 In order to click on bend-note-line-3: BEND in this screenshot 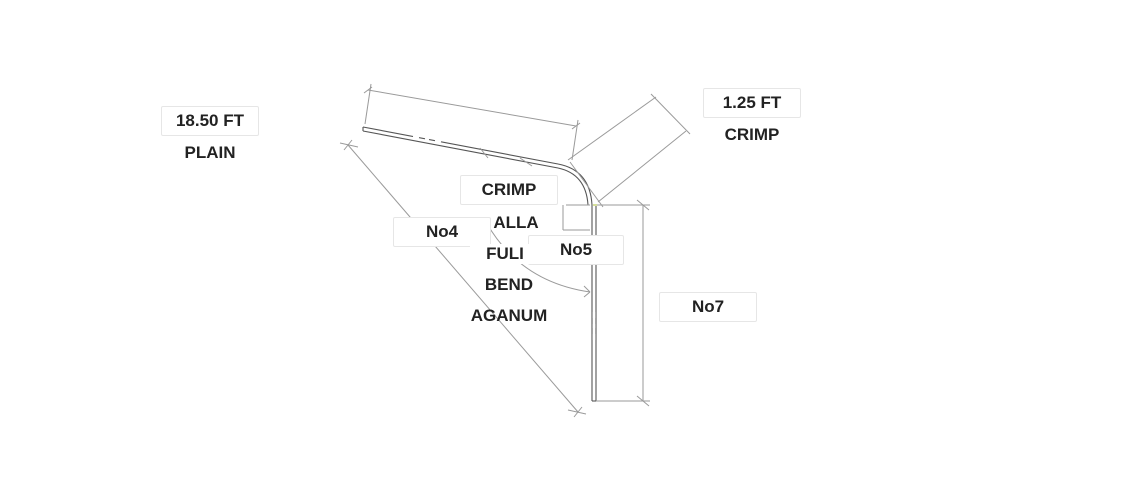, I will do `click(509, 284)`.